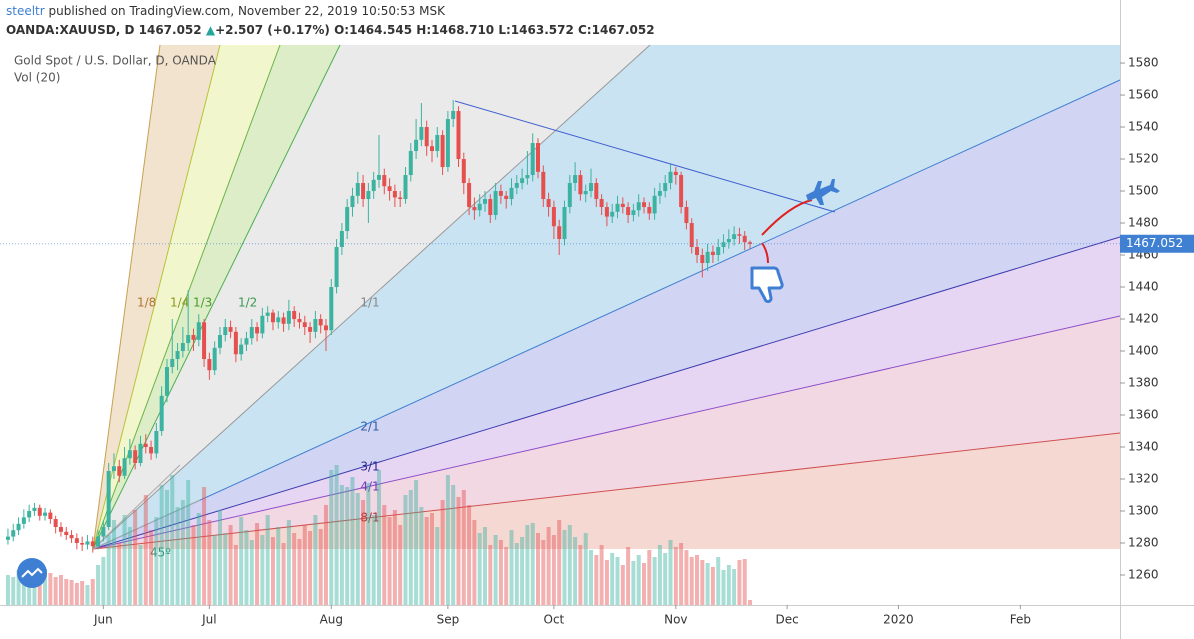 The image size is (1194, 639). I want to click on x-tick-label: Nov, so click(675, 620).